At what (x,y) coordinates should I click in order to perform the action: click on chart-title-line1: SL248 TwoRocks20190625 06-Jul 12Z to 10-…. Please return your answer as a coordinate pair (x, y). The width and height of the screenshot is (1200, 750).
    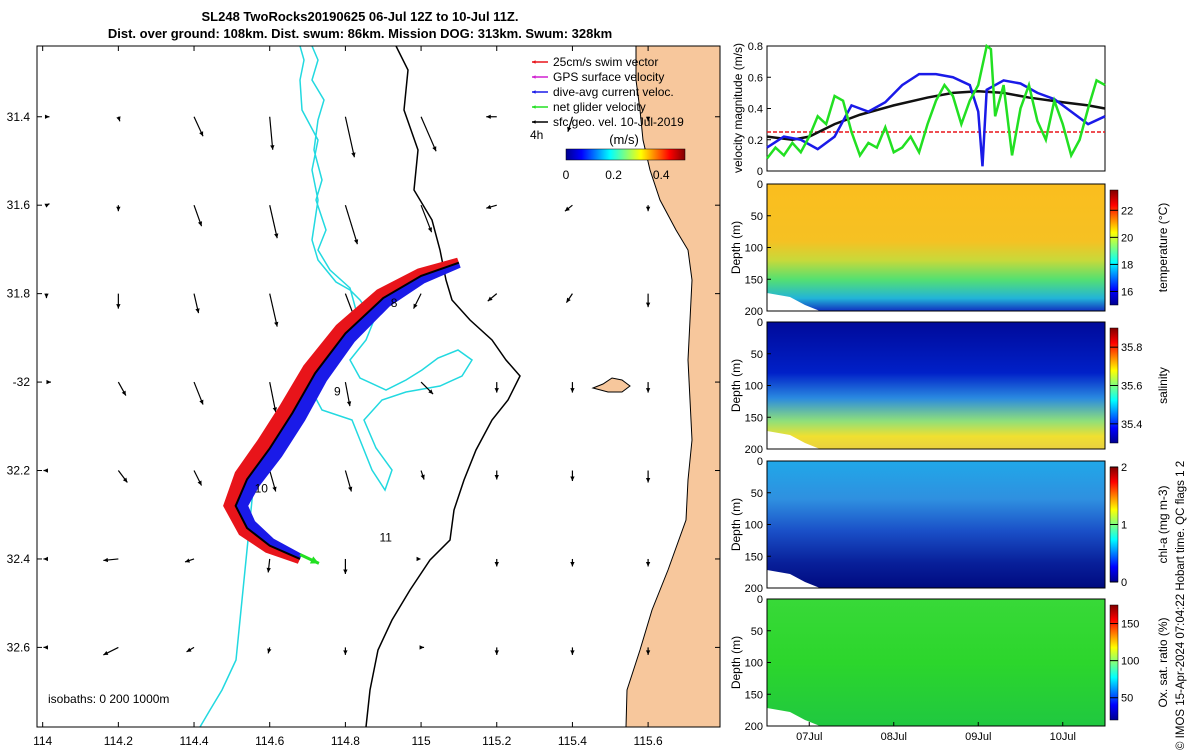
    Looking at the image, I should click on (360, 16).